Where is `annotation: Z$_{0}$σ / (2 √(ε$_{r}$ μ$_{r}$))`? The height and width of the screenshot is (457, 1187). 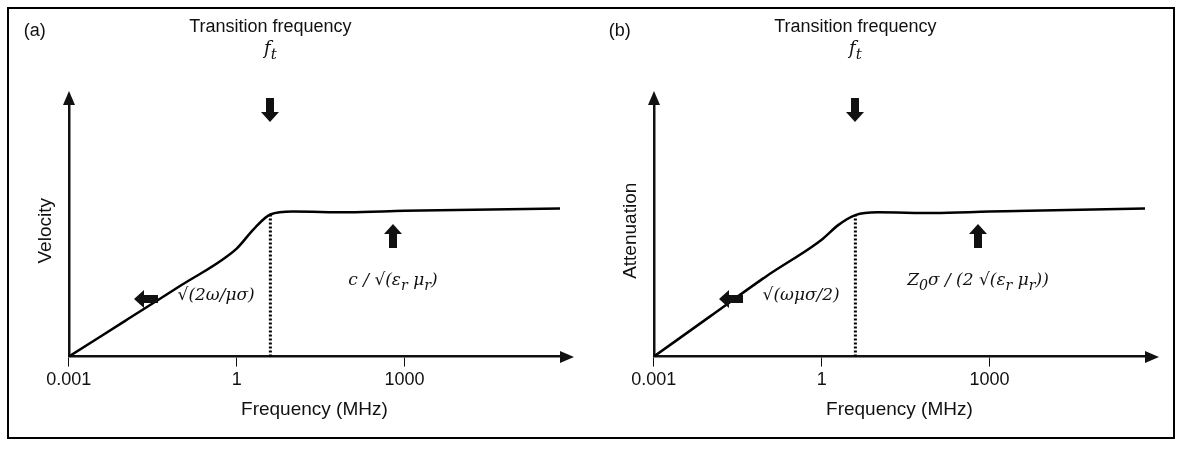
annotation: Z$_{0}$σ / (2 √(ε$_{r}$ μ$_{r}$)) is located at coordinates (978, 281).